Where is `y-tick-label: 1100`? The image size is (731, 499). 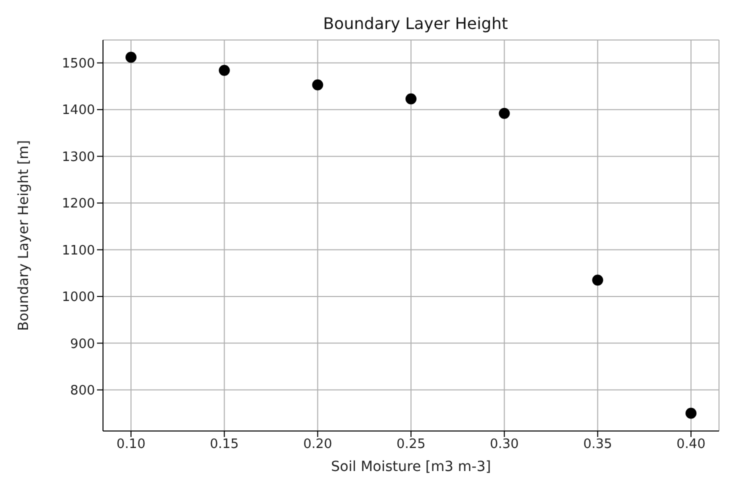
y-tick-label: 1100 is located at coordinates (78, 250).